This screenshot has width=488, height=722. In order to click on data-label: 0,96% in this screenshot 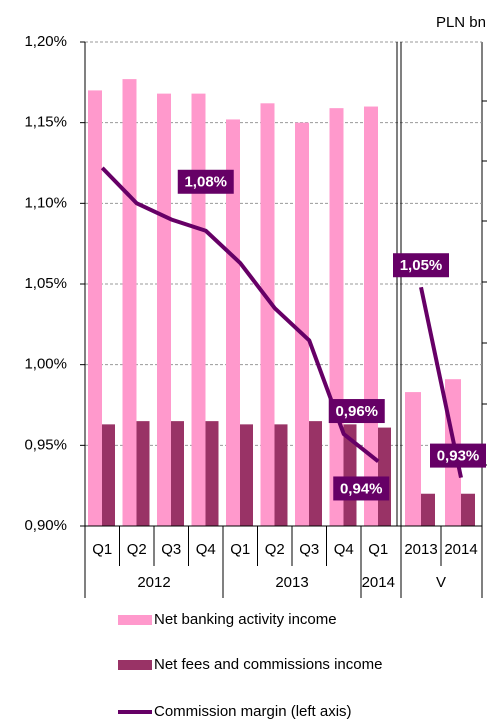, I will do `click(356, 411)`.